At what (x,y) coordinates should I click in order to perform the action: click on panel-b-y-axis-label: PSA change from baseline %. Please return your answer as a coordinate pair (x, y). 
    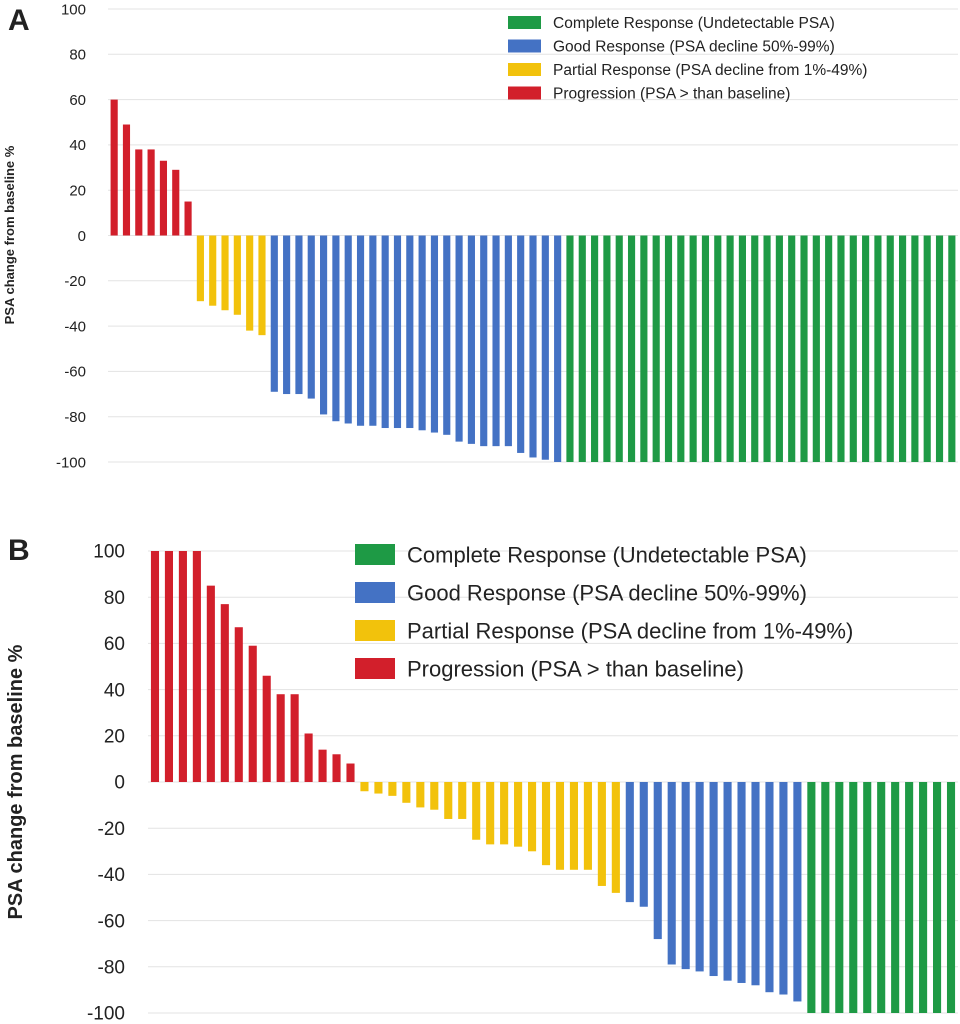
    Looking at the image, I should click on (16, 781).